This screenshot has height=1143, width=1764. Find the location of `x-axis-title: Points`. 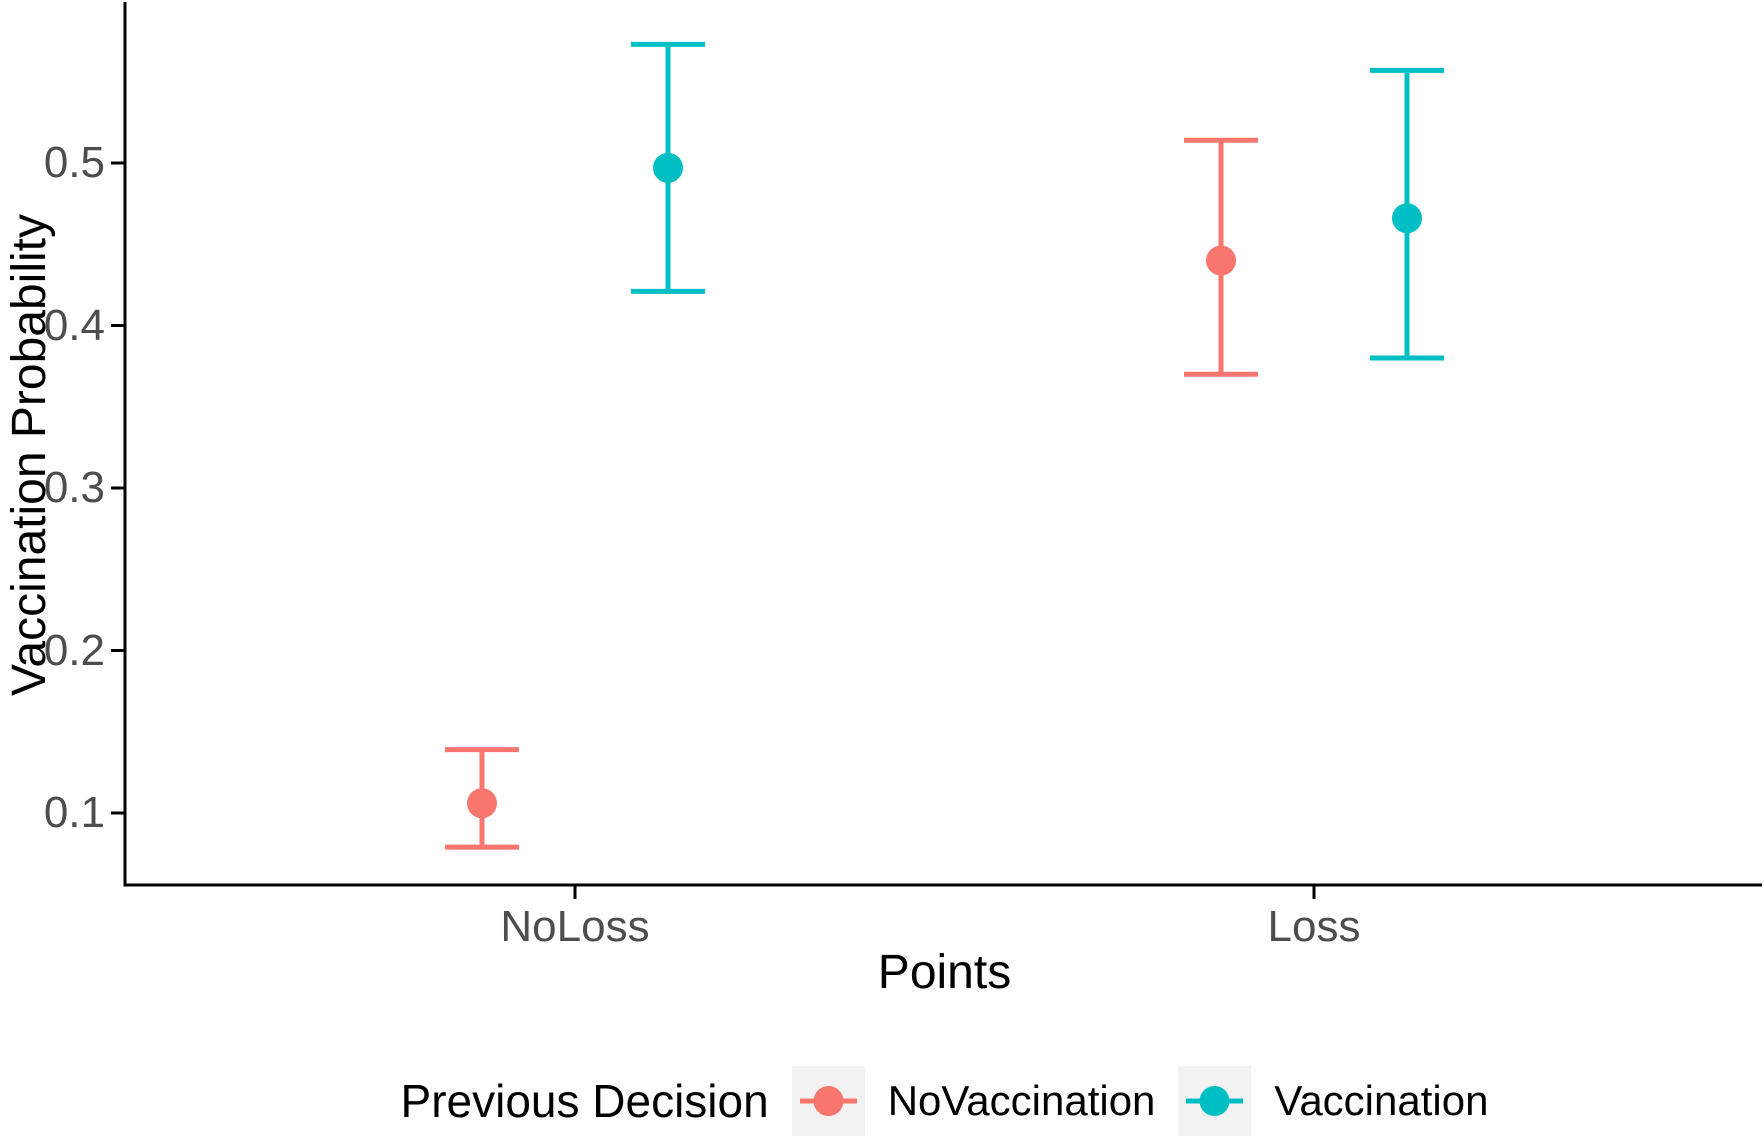

x-axis-title: Points is located at coordinates (944, 972).